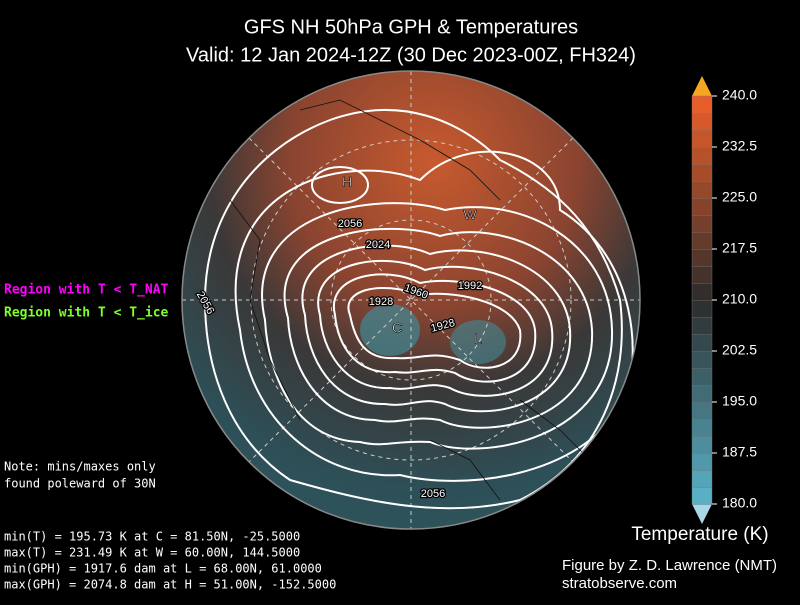 The width and height of the screenshot is (800, 605). I want to click on map-marker: H, so click(347, 182).